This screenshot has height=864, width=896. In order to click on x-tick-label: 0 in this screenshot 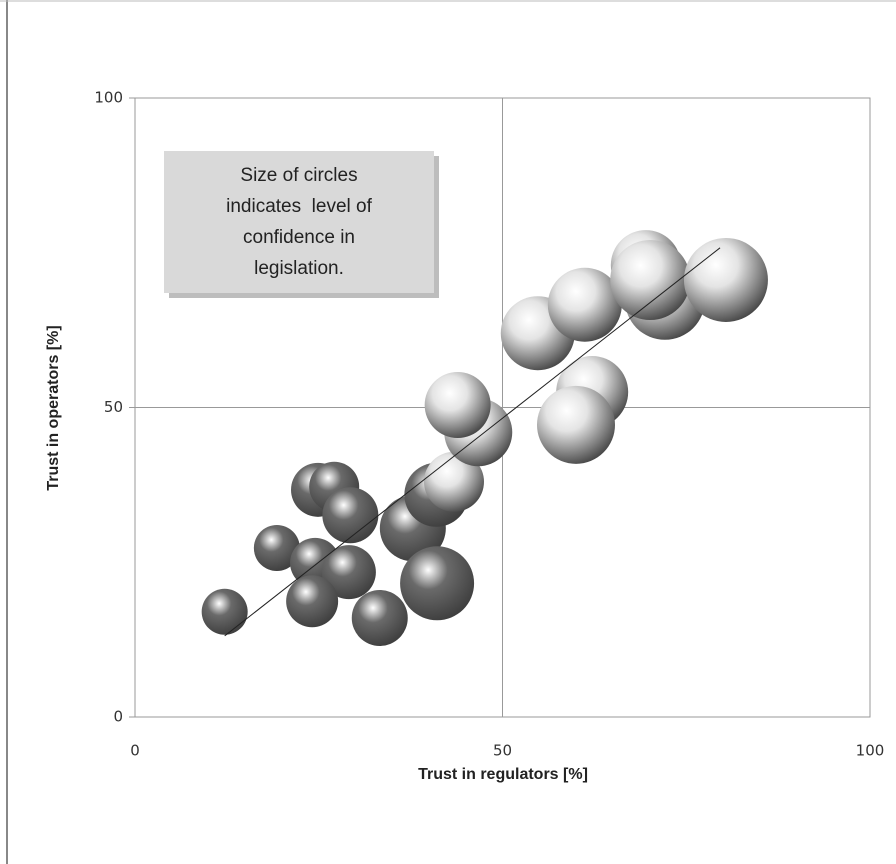, I will do `click(135, 751)`.